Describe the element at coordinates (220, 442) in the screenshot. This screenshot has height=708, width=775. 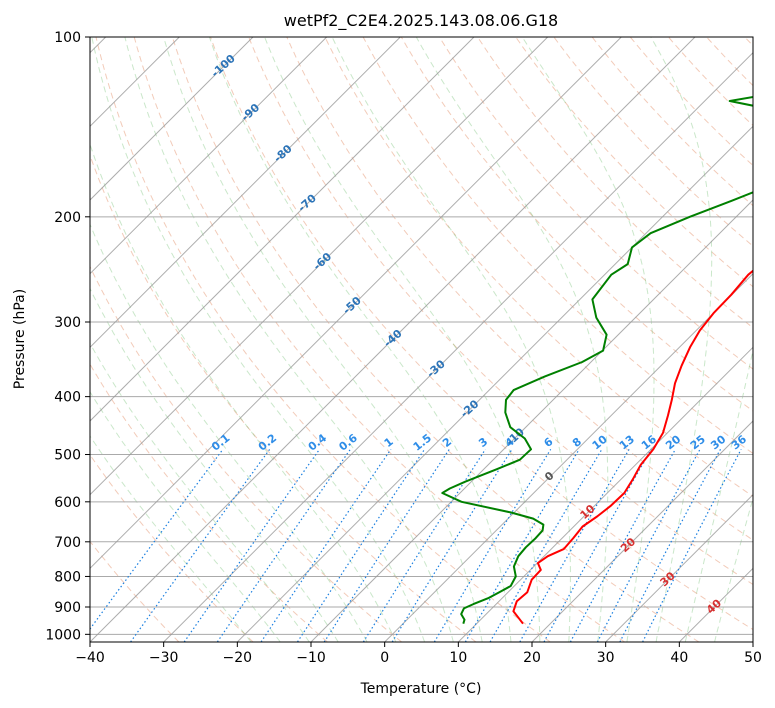
I see `mixing-ratio-label: 0.1` at that location.